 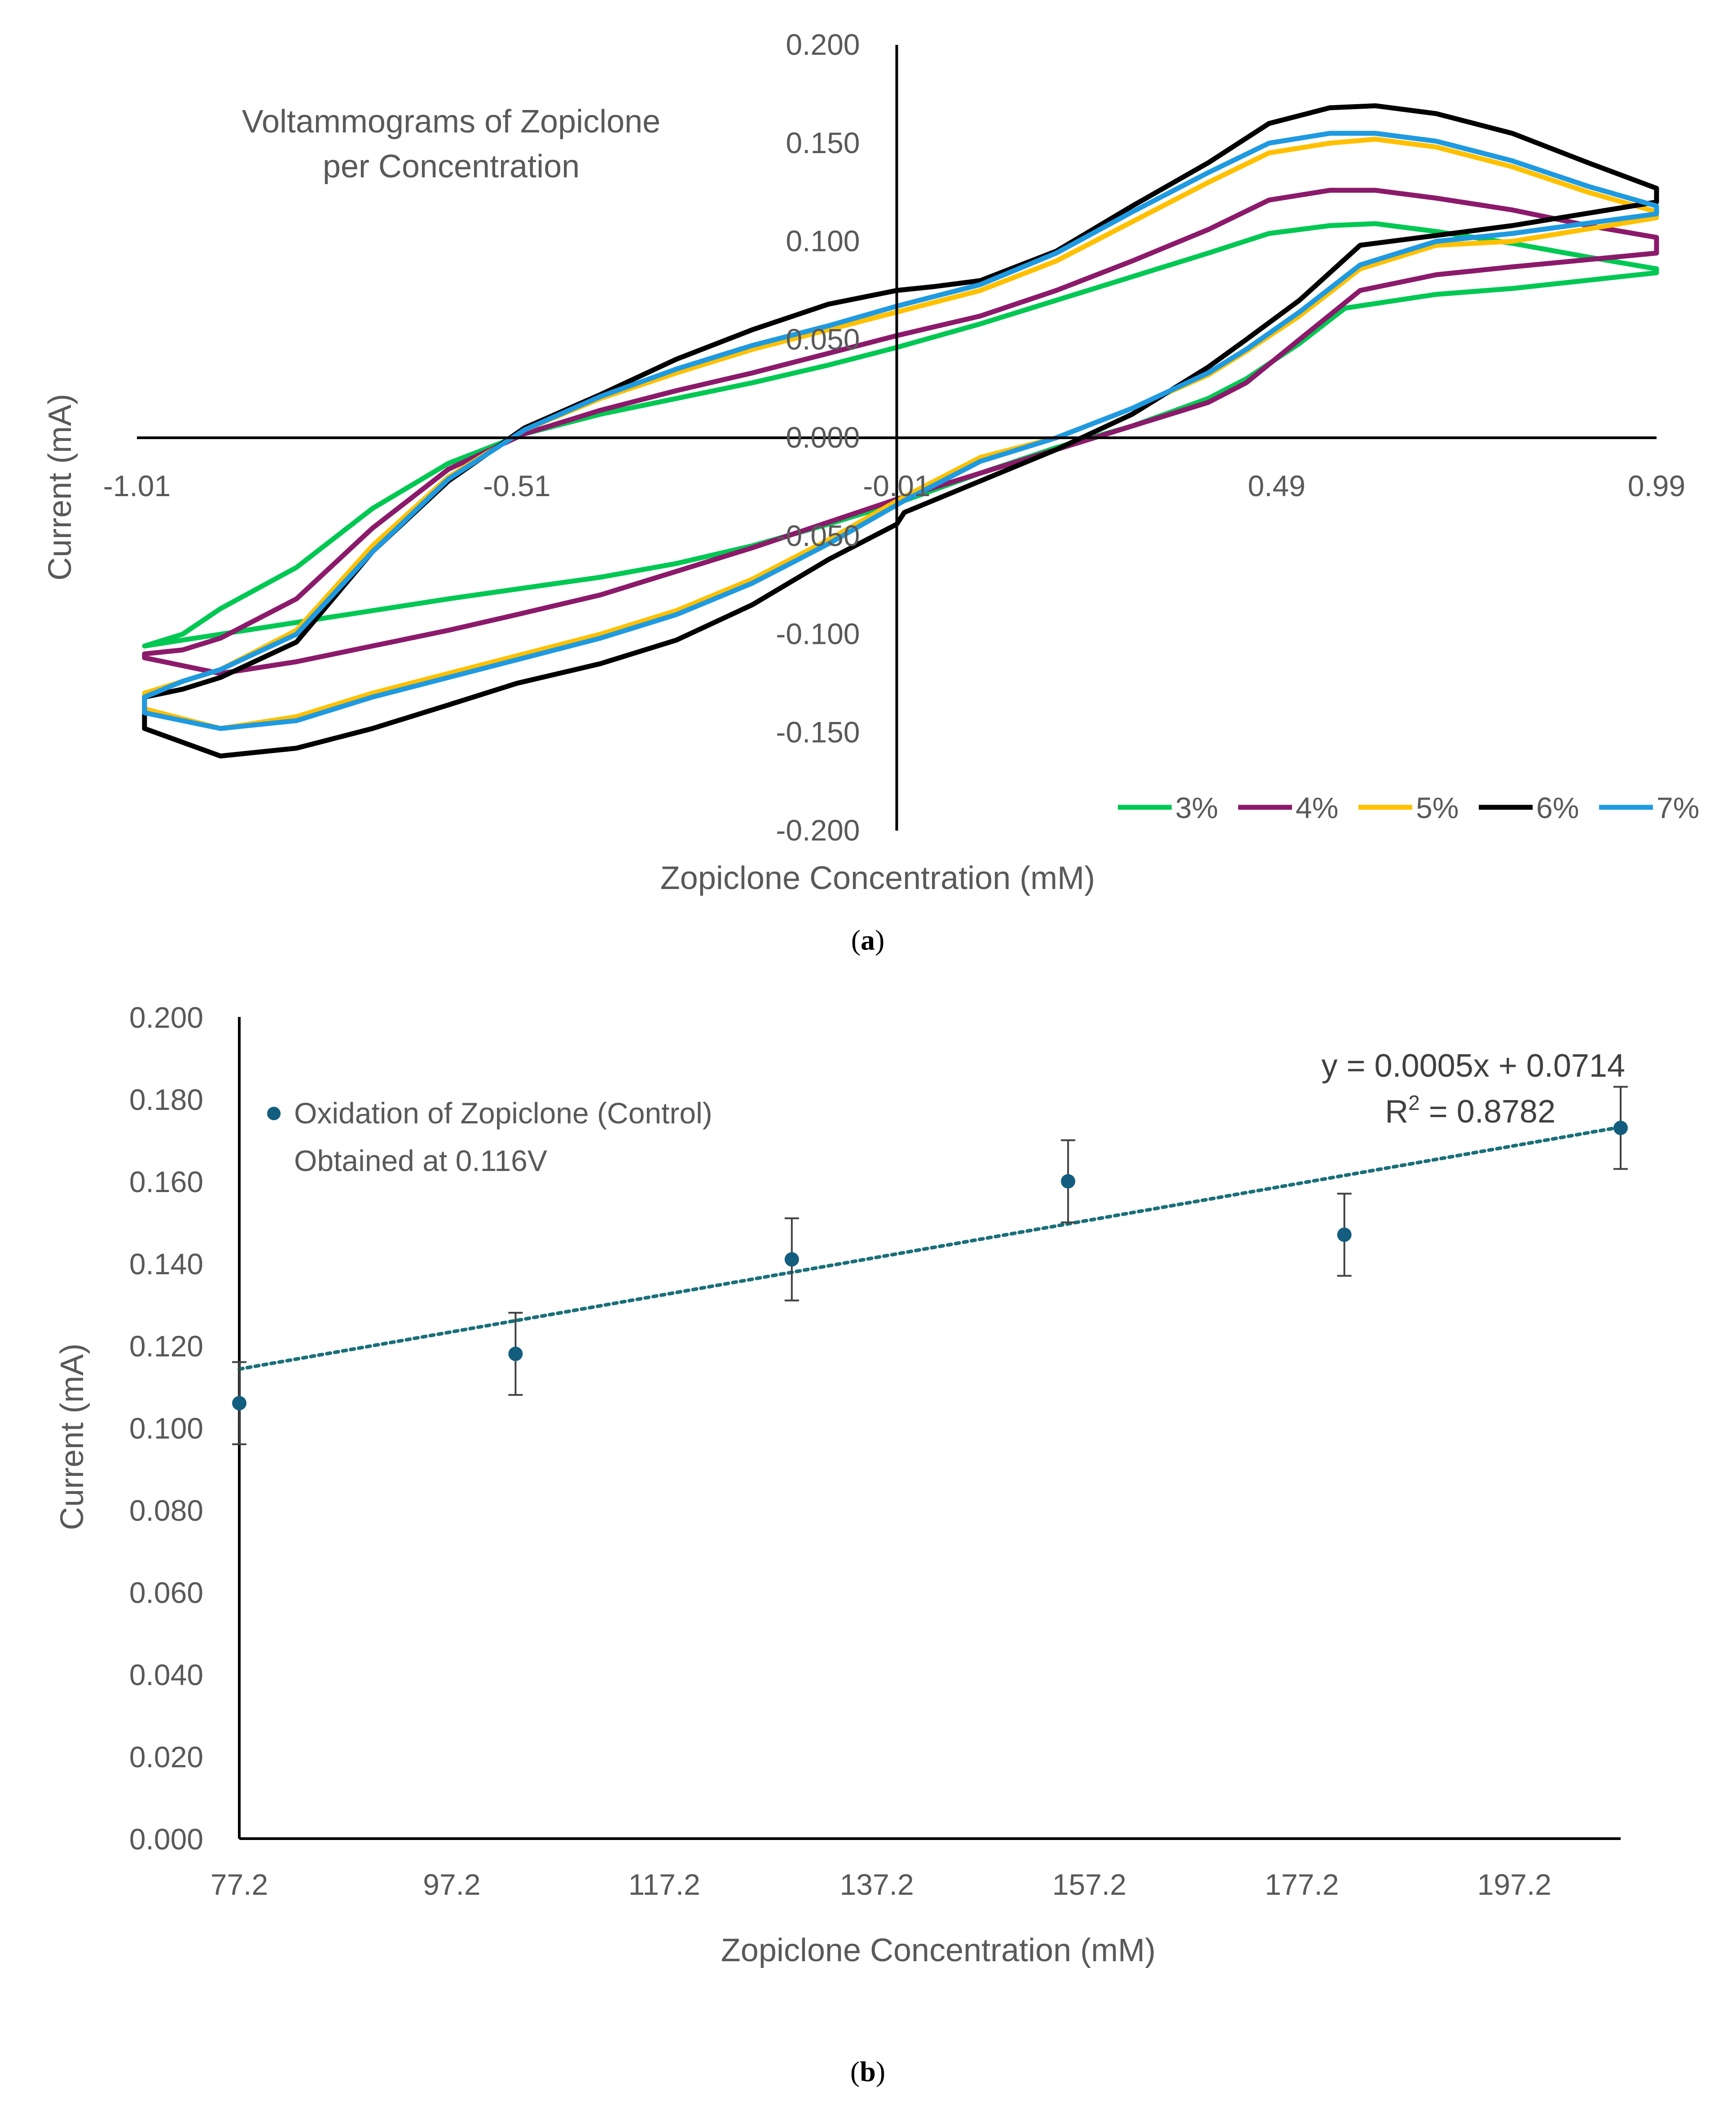 I want to click on y-tick-label: 0.080, so click(x=166, y=1510).